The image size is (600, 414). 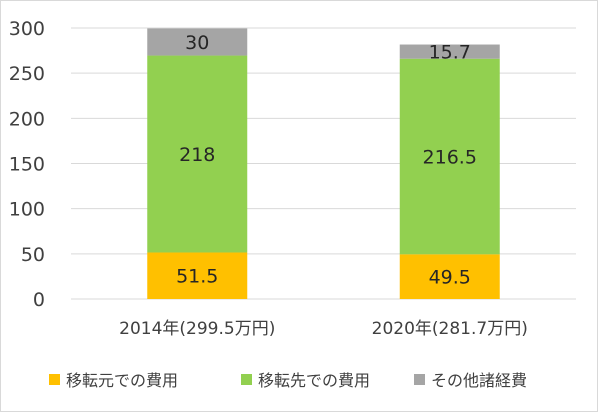 I want to click on legend: 移転元での費用 移転先での費用 その他諸経費, so click(x=288, y=380).